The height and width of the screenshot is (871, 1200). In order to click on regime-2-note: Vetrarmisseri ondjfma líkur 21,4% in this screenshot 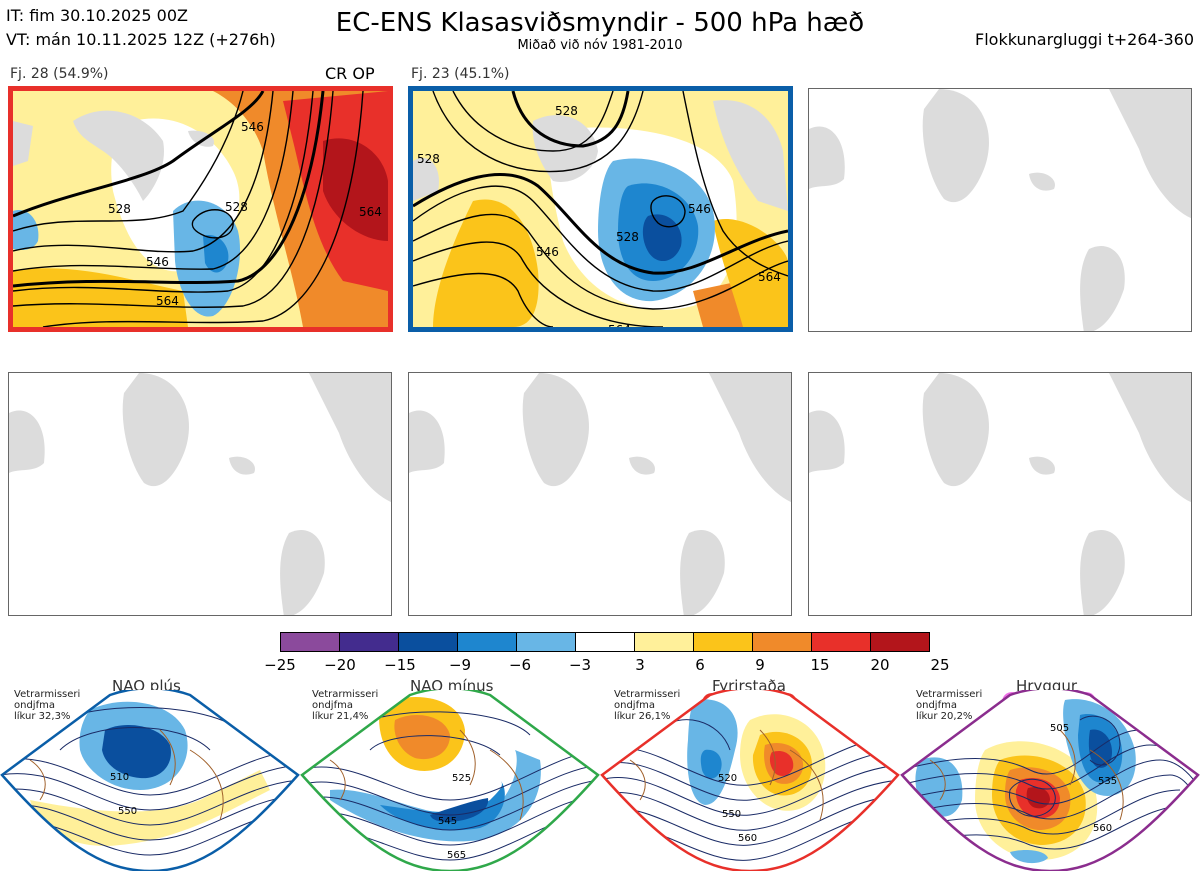, I will do `click(345, 705)`.